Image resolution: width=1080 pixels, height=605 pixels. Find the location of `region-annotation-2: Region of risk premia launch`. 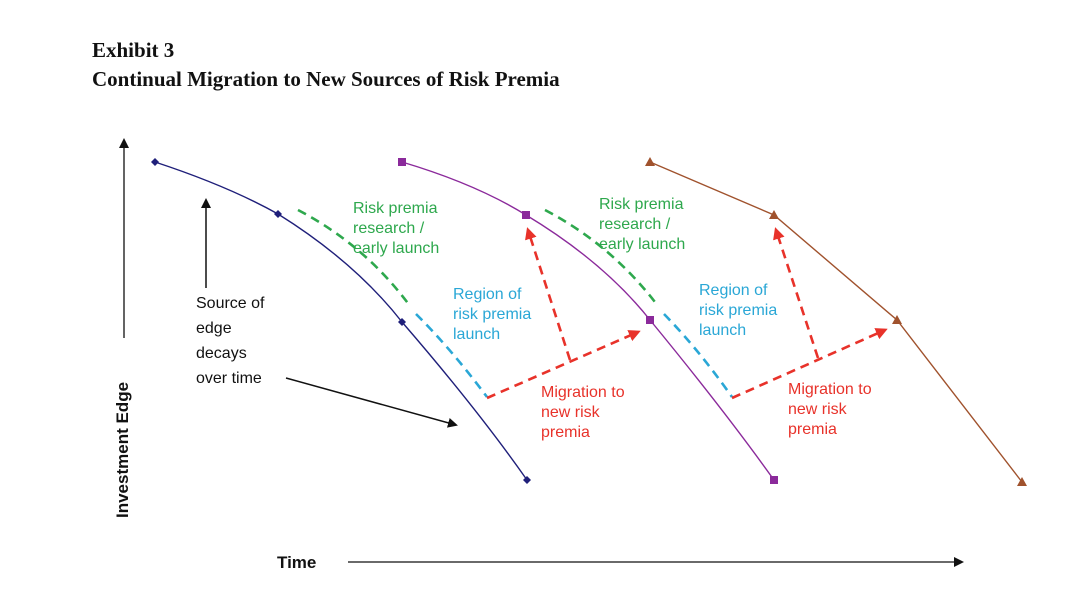

region-annotation-2: Region of risk premia launch is located at coordinates (740, 310).